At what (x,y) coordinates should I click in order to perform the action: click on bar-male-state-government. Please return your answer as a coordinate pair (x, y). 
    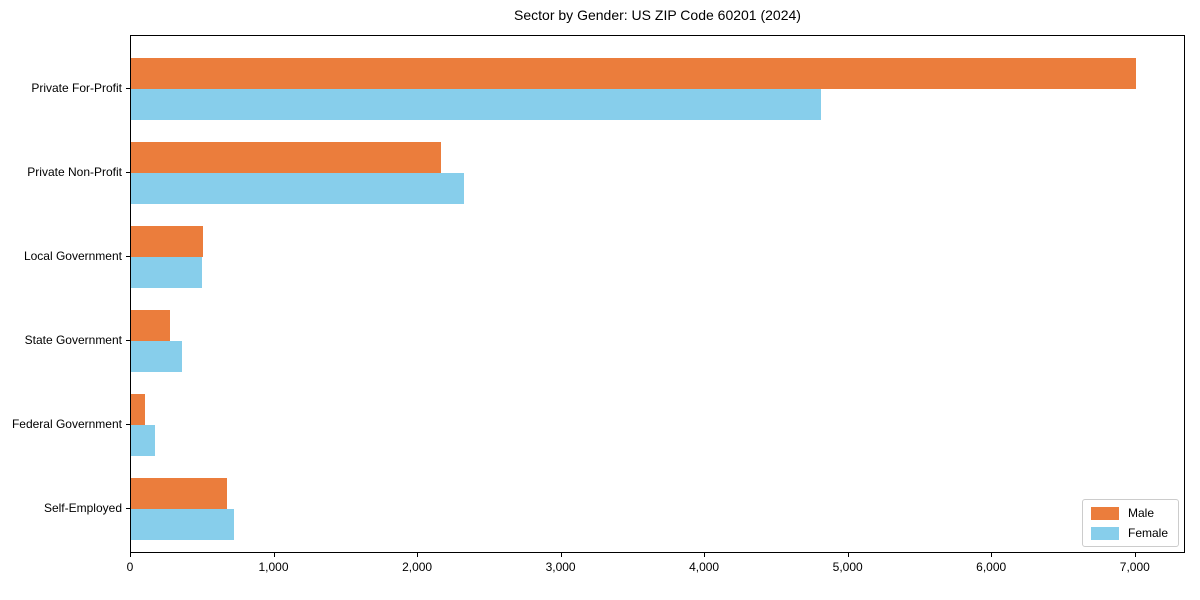
    Looking at the image, I should click on (150, 325).